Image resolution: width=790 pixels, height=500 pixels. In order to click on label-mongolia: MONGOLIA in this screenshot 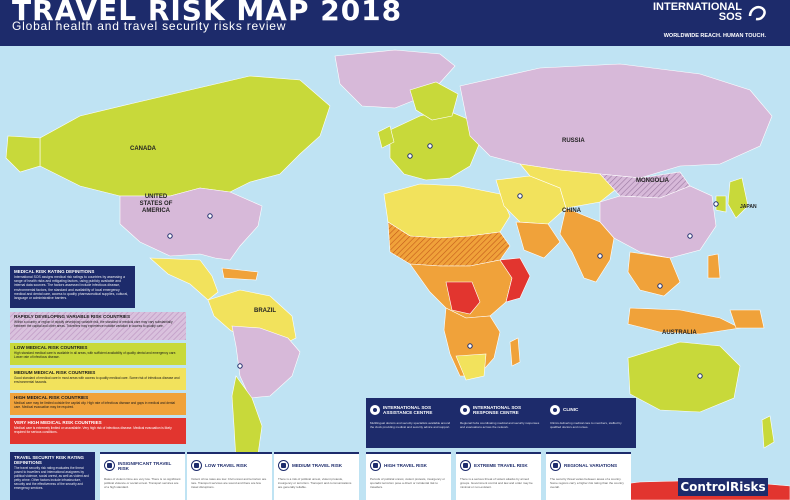, I will do `click(652, 181)`.